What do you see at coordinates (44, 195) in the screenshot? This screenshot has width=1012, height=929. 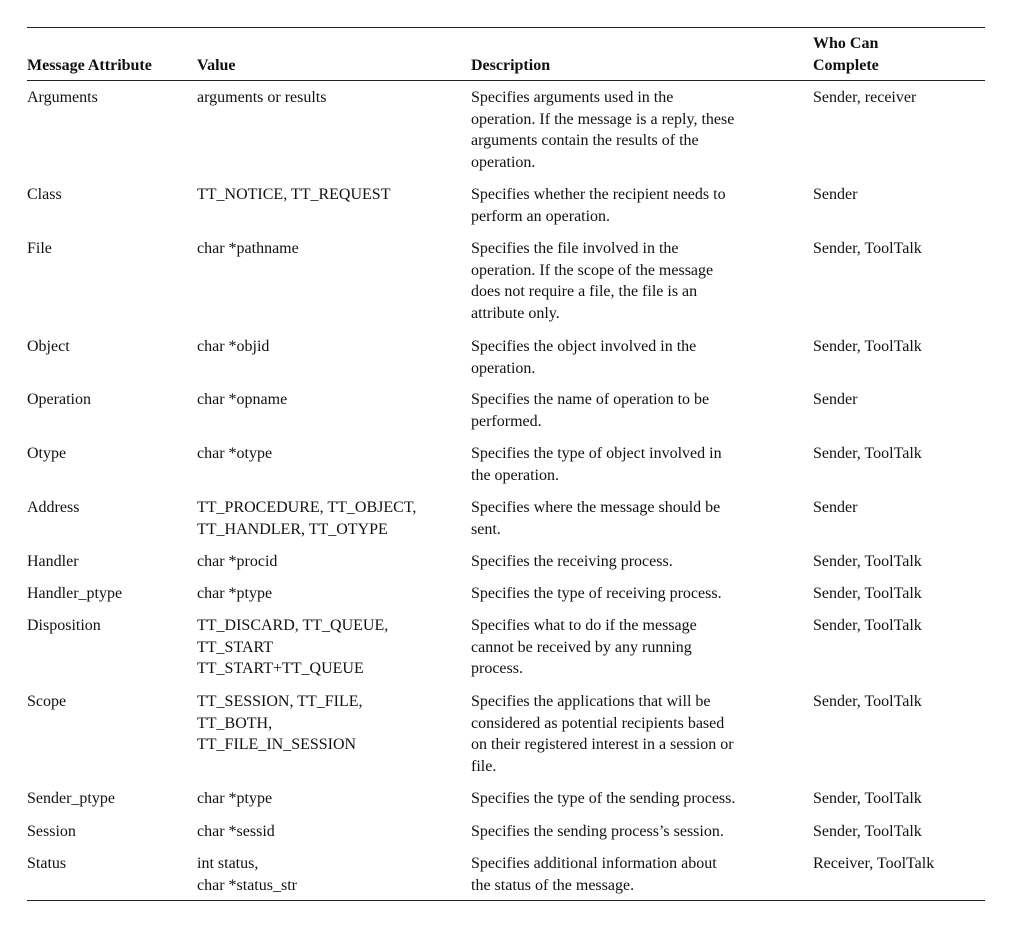 I see `attribute-cell: Class` at bounding box center [44, 195].